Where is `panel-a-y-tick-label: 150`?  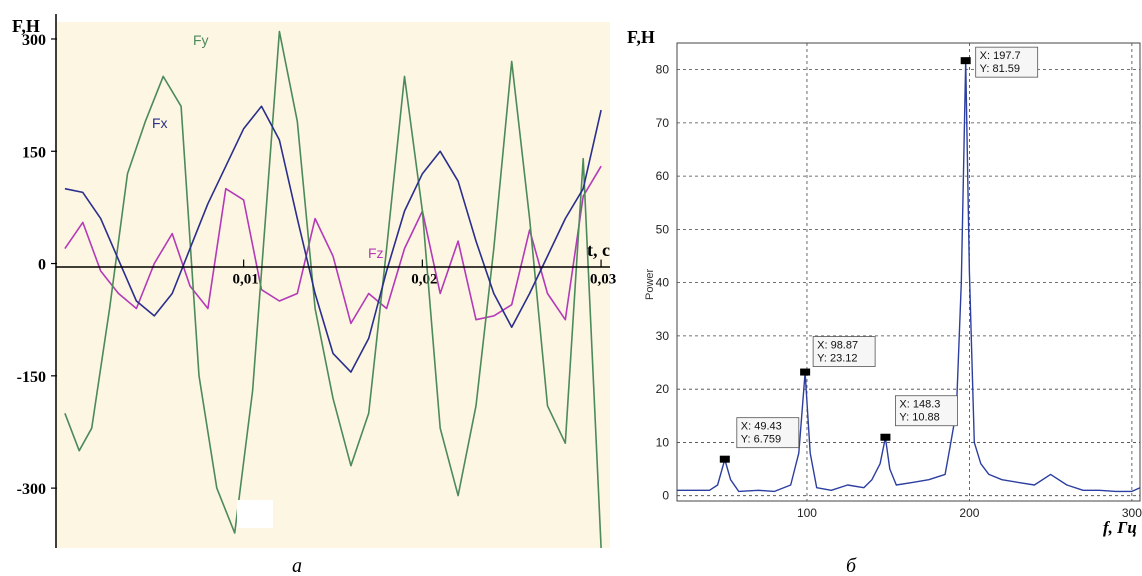
panel-a-y-tick-label: 150 is located at coordinates (34, 152).